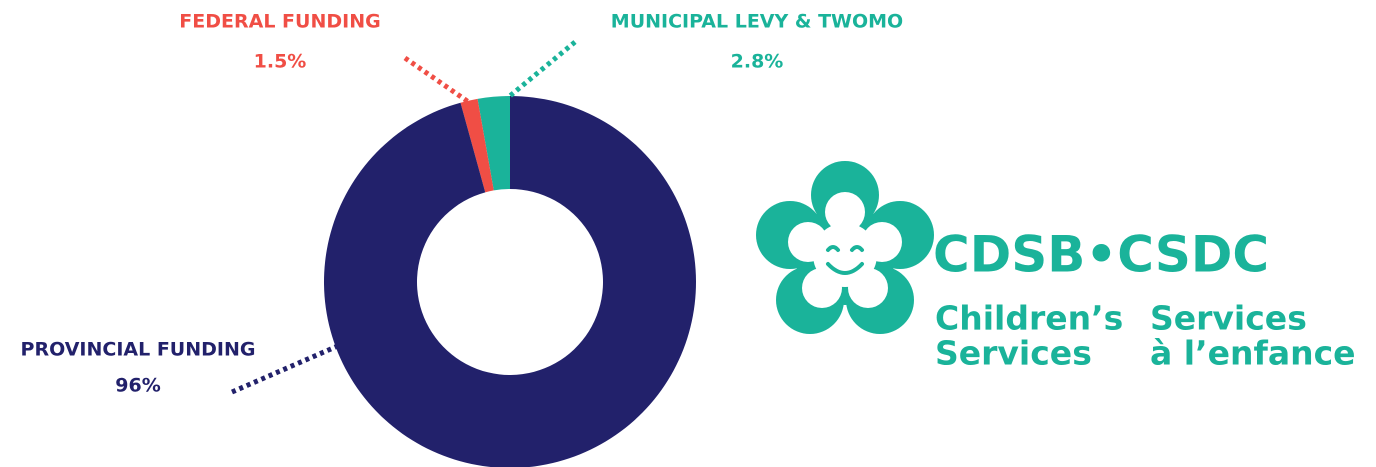 The height and width of the screenshot is (467, 1376). I want to click on logo-text: Children’s, so click(1029, 318).